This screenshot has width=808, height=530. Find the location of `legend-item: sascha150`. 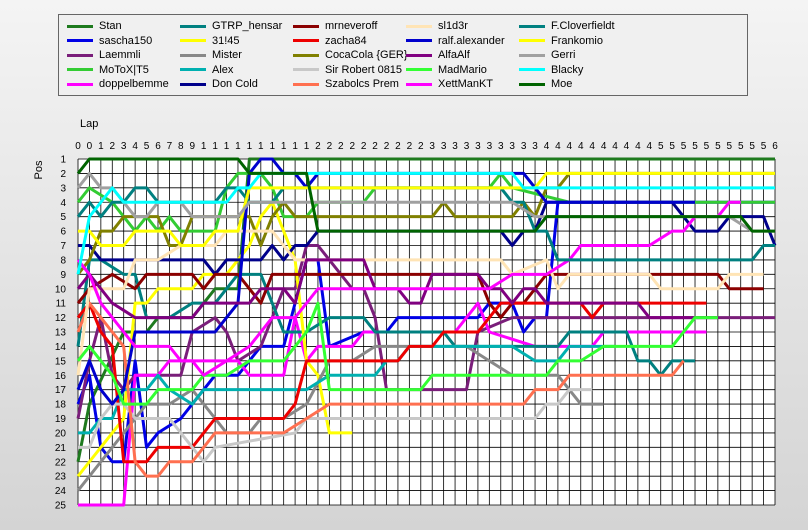

legend-item: sascha150 is located at coordinates (109, 41).